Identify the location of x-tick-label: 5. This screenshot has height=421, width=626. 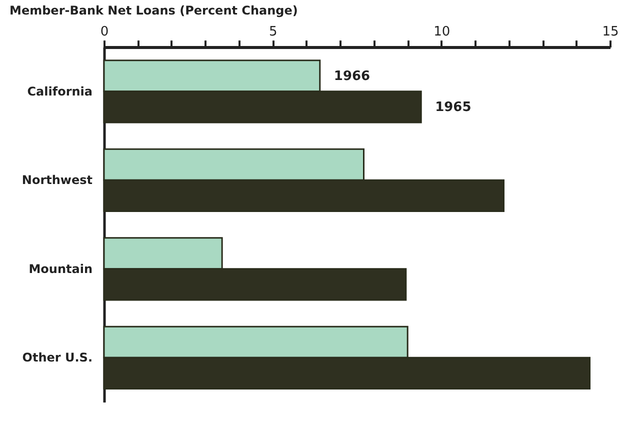
(273, 32).